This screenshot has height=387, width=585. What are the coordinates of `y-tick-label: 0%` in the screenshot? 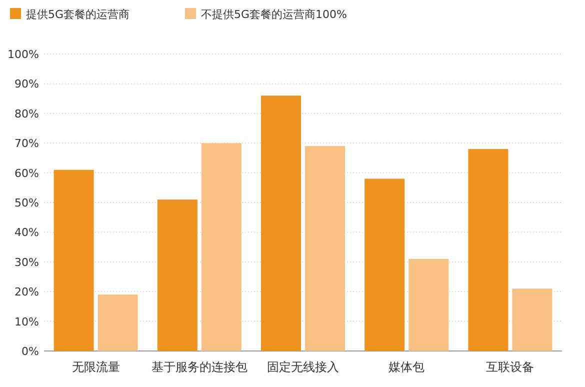 It's located at (30, 351).